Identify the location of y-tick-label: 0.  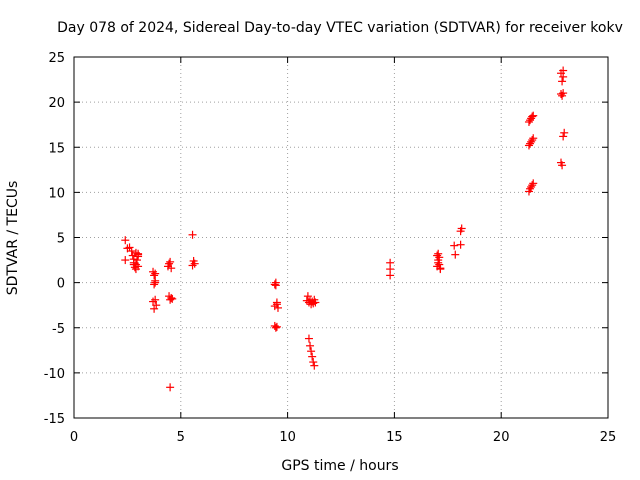
(61, 284).